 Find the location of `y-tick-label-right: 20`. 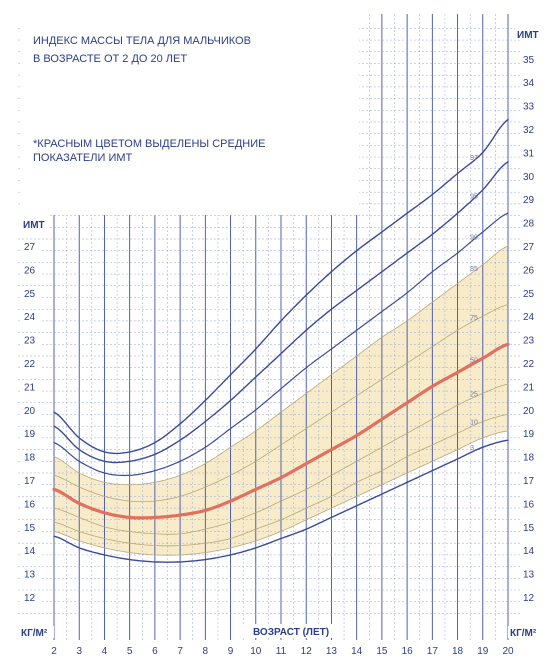

y-tick-label-right: 20 is located at coordinates (529, 411).